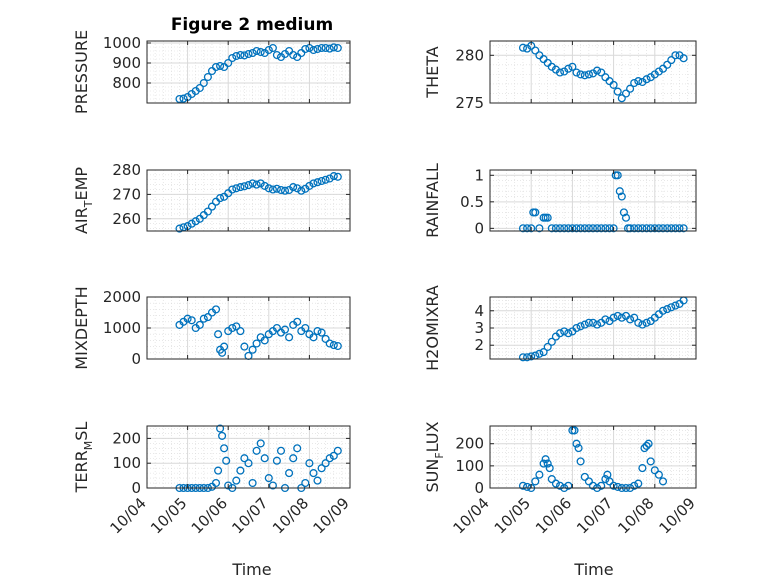 The height and width of the screenshot is (583, 778). Describe the element at coordinates (248, 200) in the screenshot. I see `plot-area` at that location.